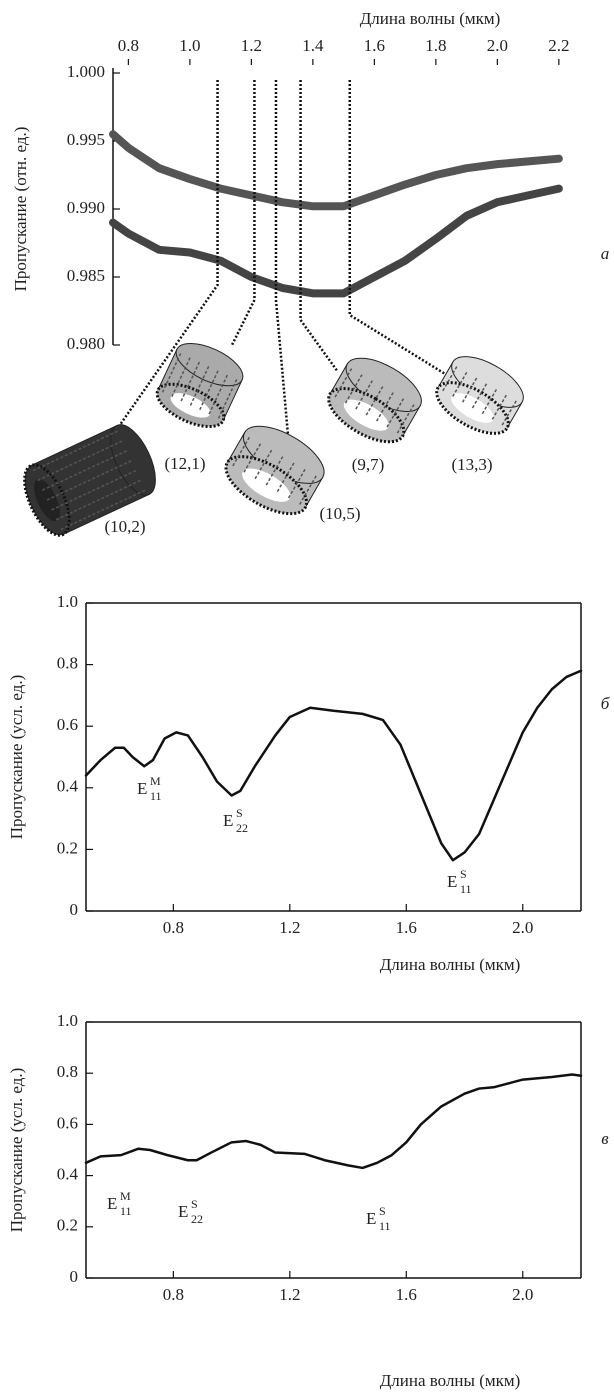 The image size is (614, 1393). What do you see at coordinates (86, 139) in the screenshot?
I see `y-tick-label: 0.995` at bounding box center [86, 139].